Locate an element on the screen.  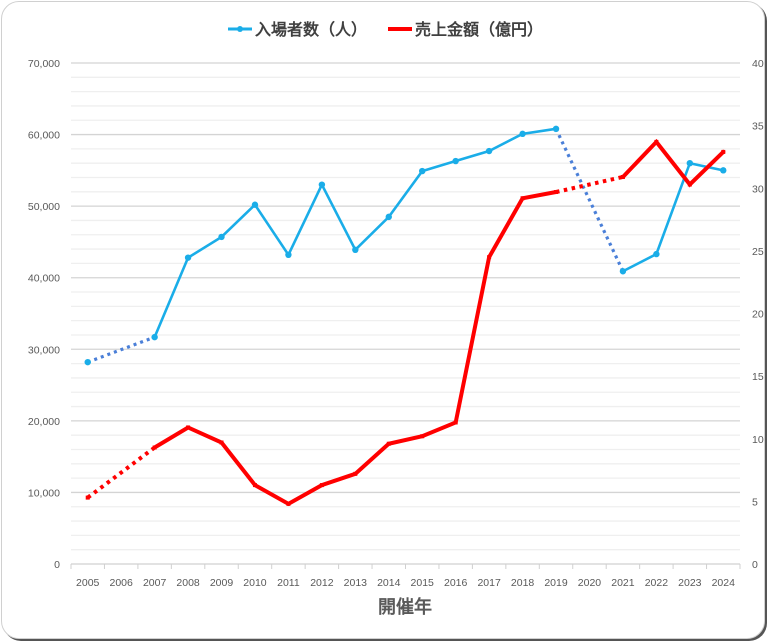
x-tick-label: 2009 is located at coordinates (222, 583).